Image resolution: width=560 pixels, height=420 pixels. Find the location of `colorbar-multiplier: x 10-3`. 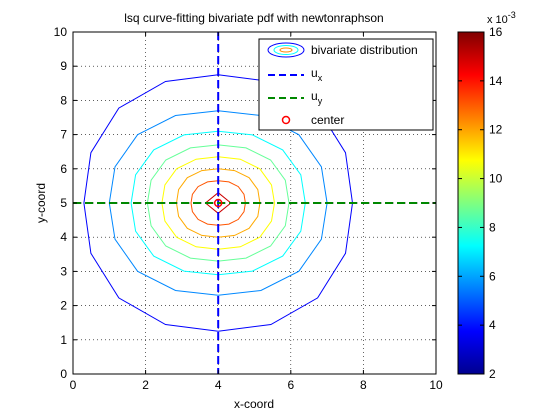

colorbar-multiplier: x 10-3 is located at coordinates (501, 18).